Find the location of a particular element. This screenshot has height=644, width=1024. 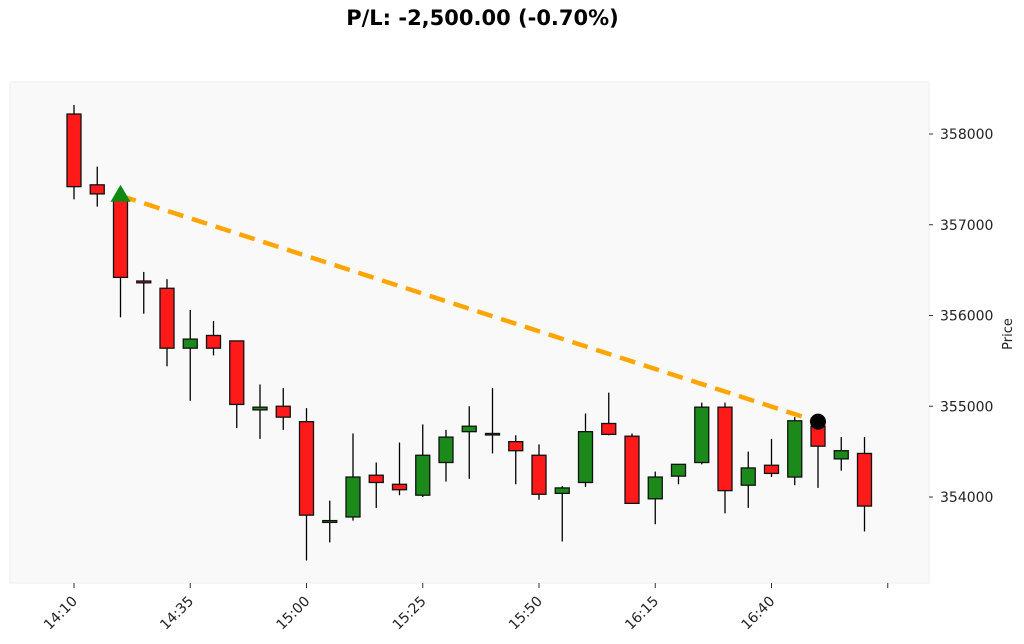

x-tick-label: 15:50 is located at coordinates (526, 614).